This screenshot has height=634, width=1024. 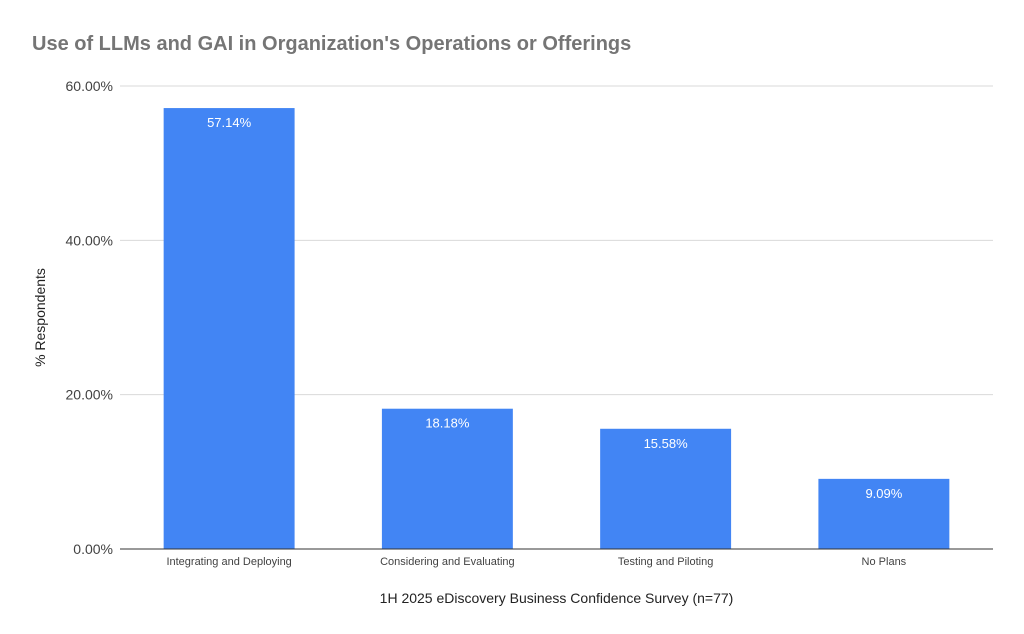 I want to click on y-axis-ticks: 0.00% 20.00% 40.00% 60.00%, so click(x=89, y=317).